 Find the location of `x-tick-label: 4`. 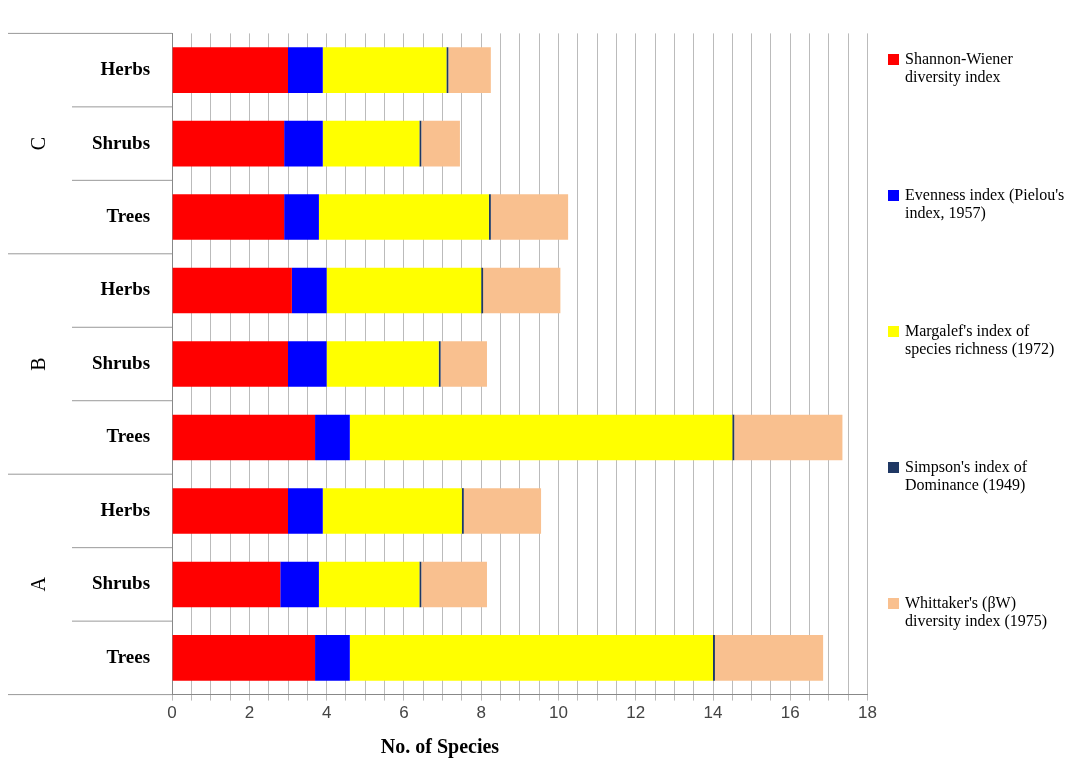

x-tick-label: 4 is located at coordinates (326, 713).